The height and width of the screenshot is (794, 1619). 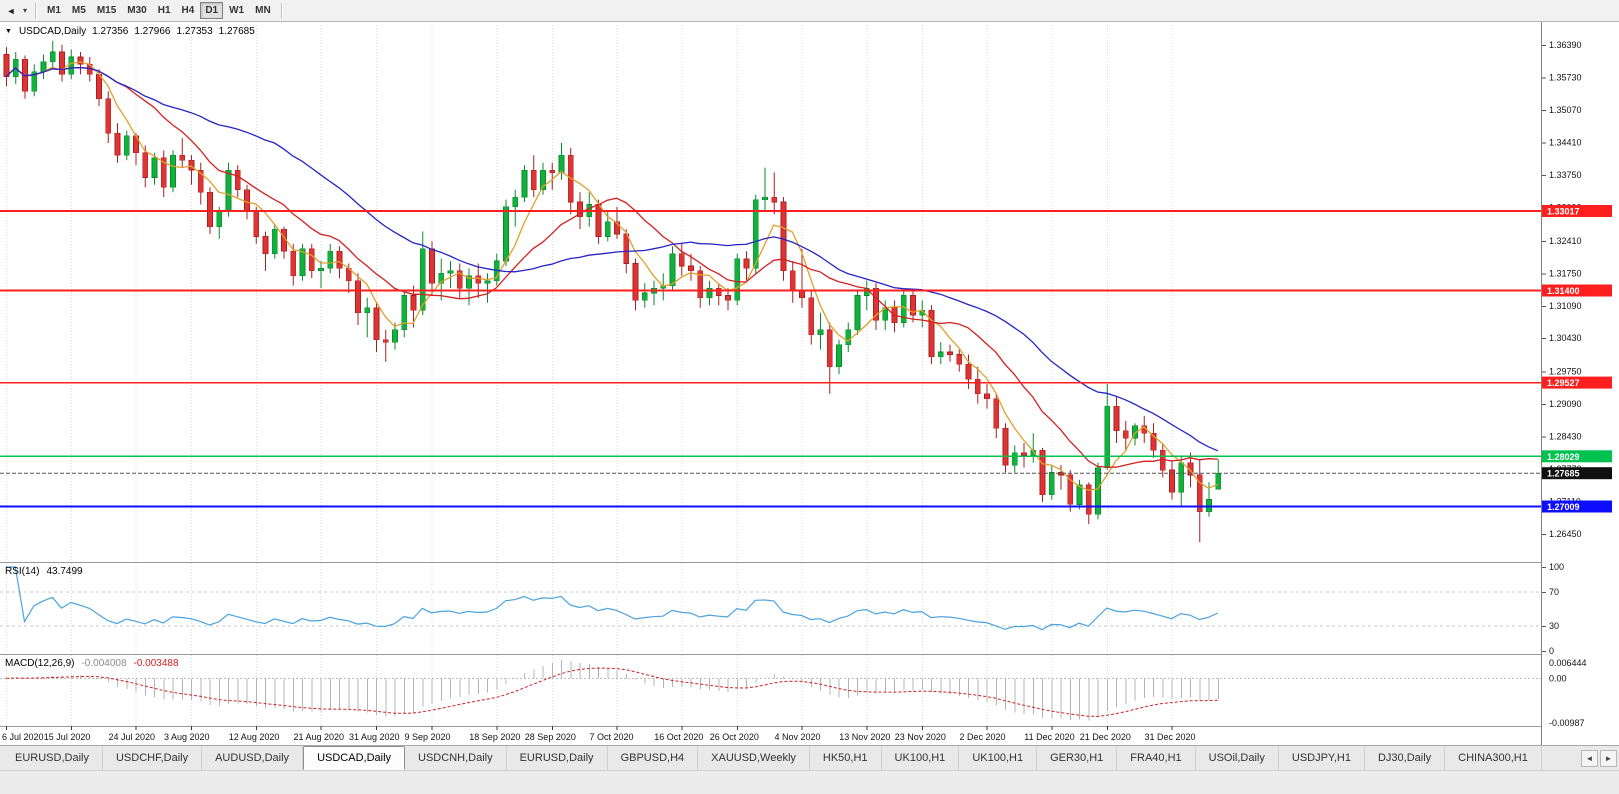 I want to click on top-toolbar: ◄ ▾ M1 M5 M15 M30 H1 H4 D1 W1 MN, so click(x=809, y=11).